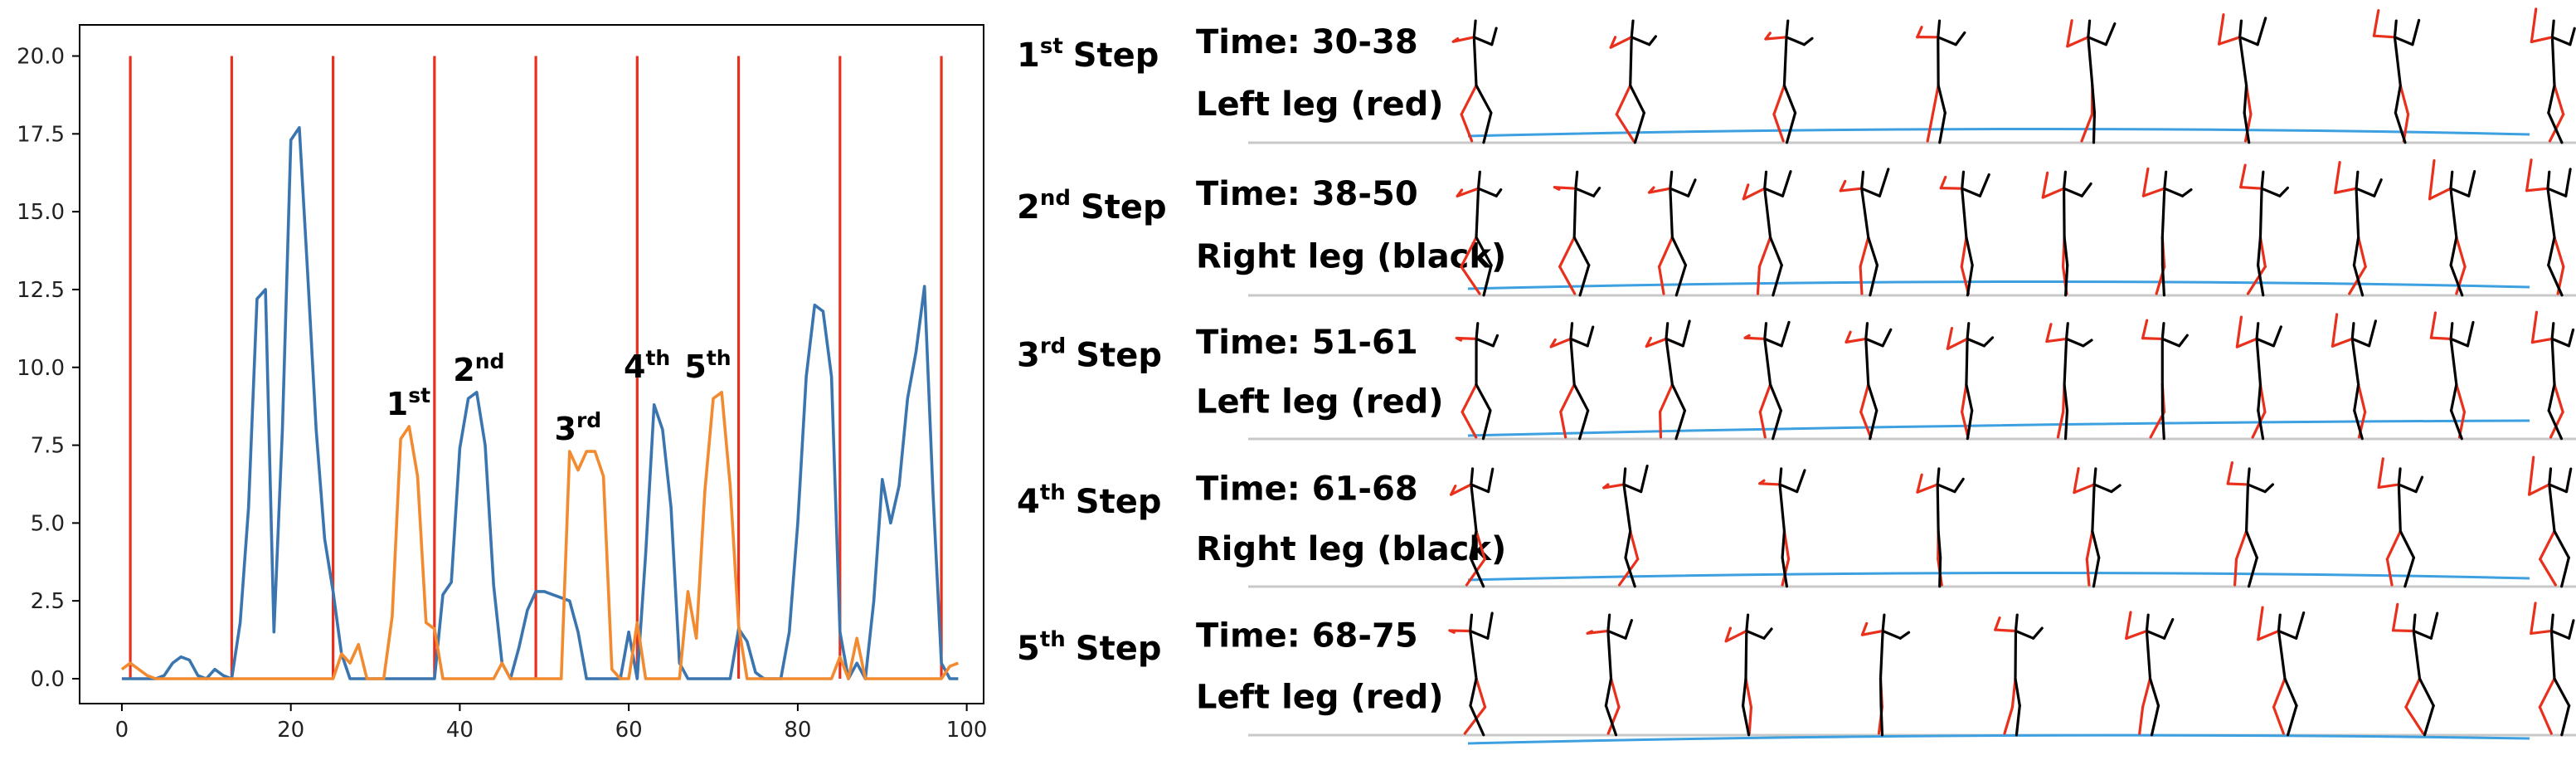 The height and width of the screenshot is (765, 2576). I want to click on y-tick-label: 15.0, so click(41, 212).